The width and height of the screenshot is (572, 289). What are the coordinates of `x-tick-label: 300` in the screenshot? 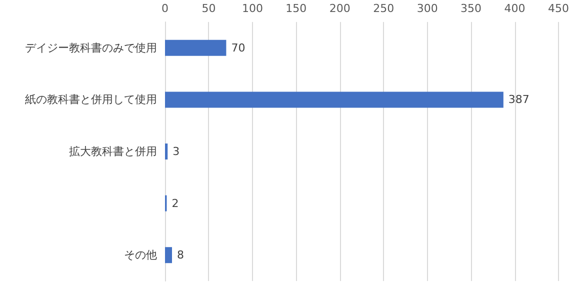 It's located at (427, 8).